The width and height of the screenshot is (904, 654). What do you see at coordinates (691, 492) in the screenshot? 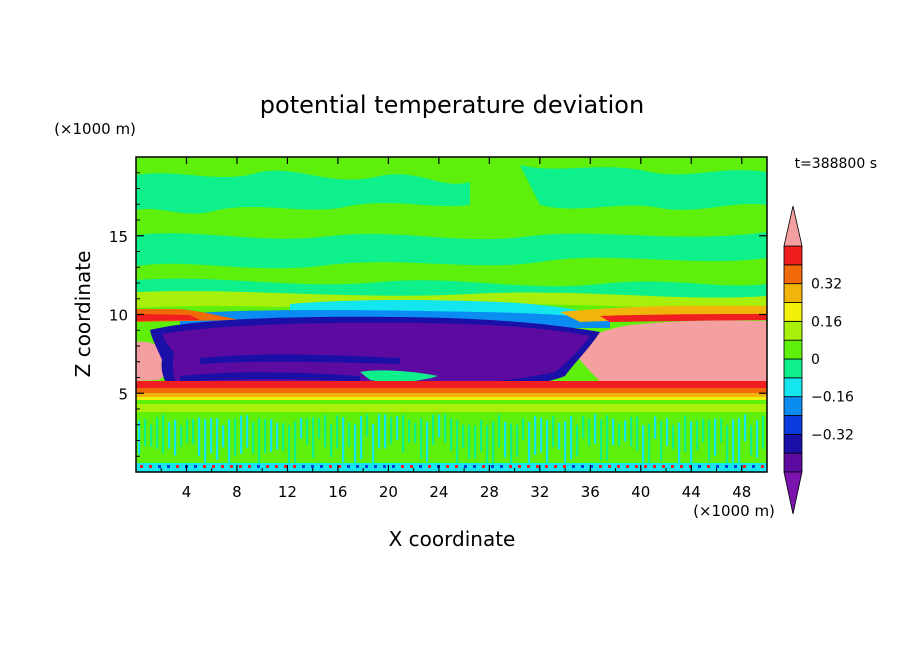
I see `x-tick-label: 44` at bounding box center [691, 492].